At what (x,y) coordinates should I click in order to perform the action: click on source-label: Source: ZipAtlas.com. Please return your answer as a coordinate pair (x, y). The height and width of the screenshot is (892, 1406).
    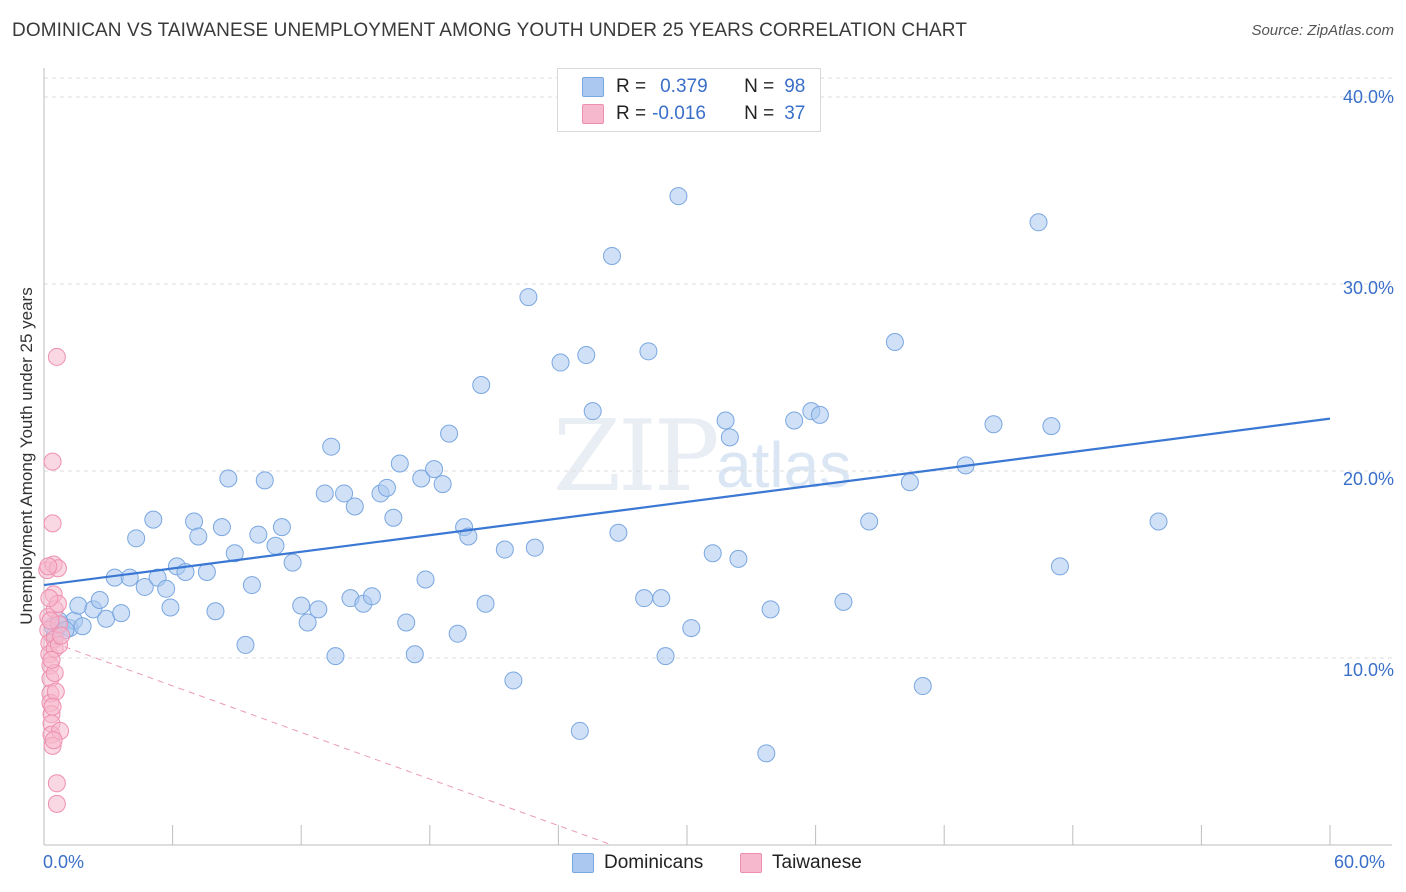
    Looking at the image, I should click on (1322, 30).